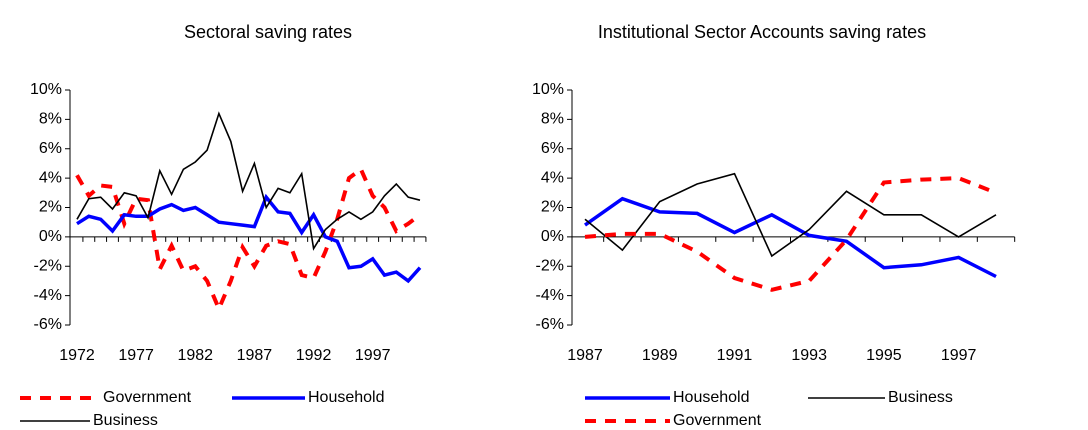  What do you see at coordinates (660, 355) in the screenshot?
I see `x-tick-label: 1989` at bounding box center [660, 355].